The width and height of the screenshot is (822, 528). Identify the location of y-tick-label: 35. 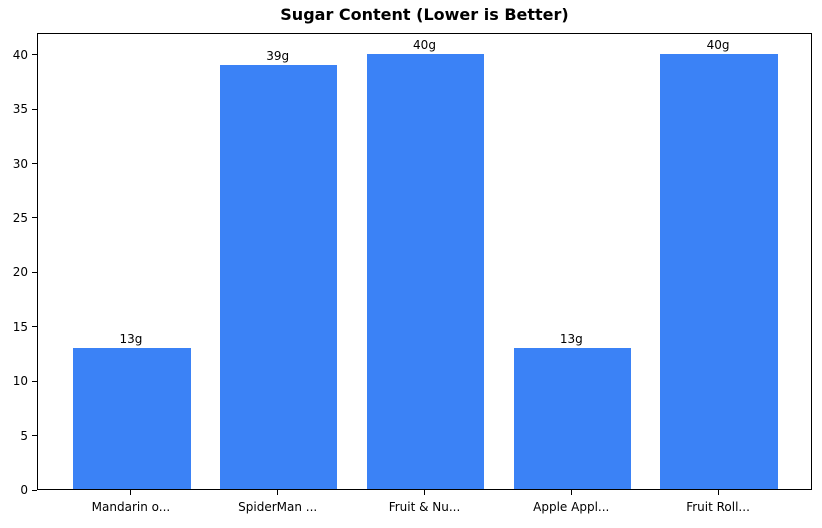
(20, 109).